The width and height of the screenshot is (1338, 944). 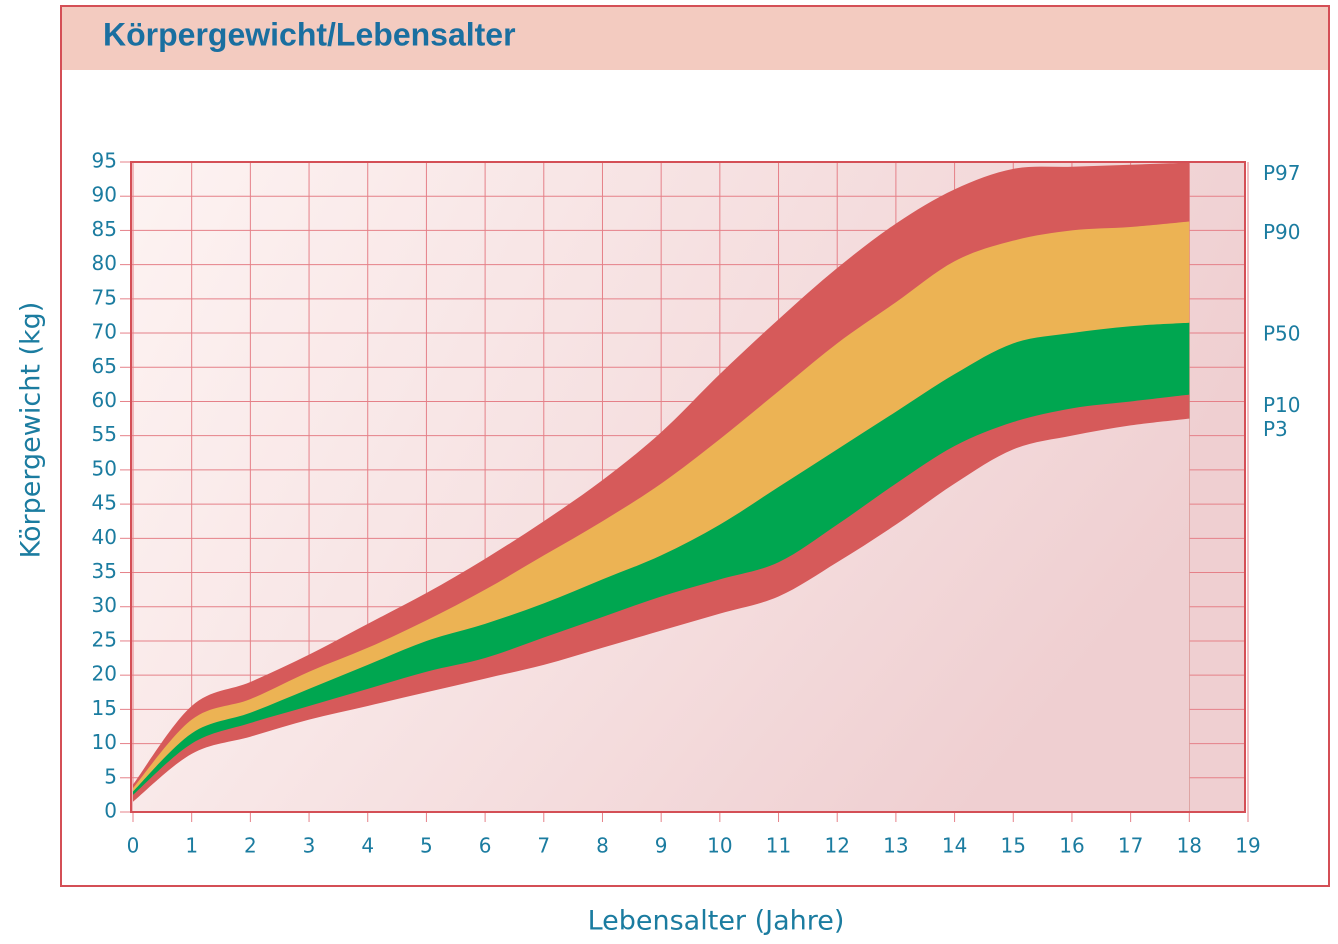 I want to click on x-tick-label: 17, so click(x=1130, y=846).